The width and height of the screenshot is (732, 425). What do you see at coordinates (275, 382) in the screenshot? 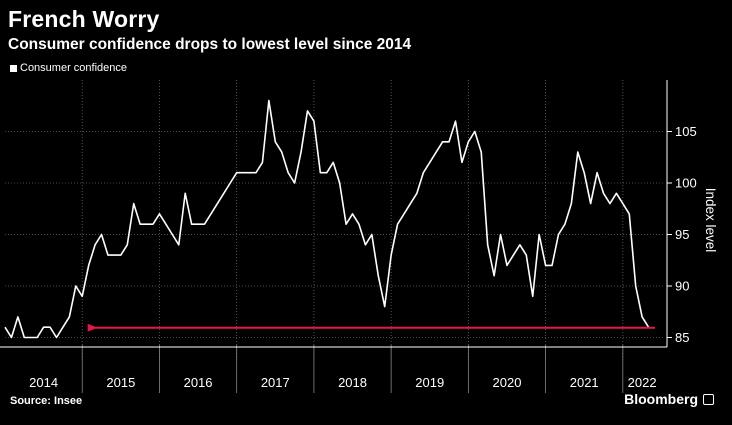
I see `x-tick-label: 2017` at bounding box center [275, 382].